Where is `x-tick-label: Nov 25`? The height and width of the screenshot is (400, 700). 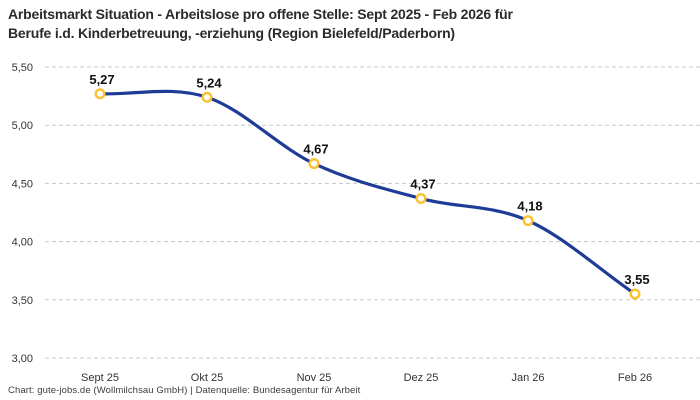 x-tick-label: Nov 25 is located at coordinates (314, 378).